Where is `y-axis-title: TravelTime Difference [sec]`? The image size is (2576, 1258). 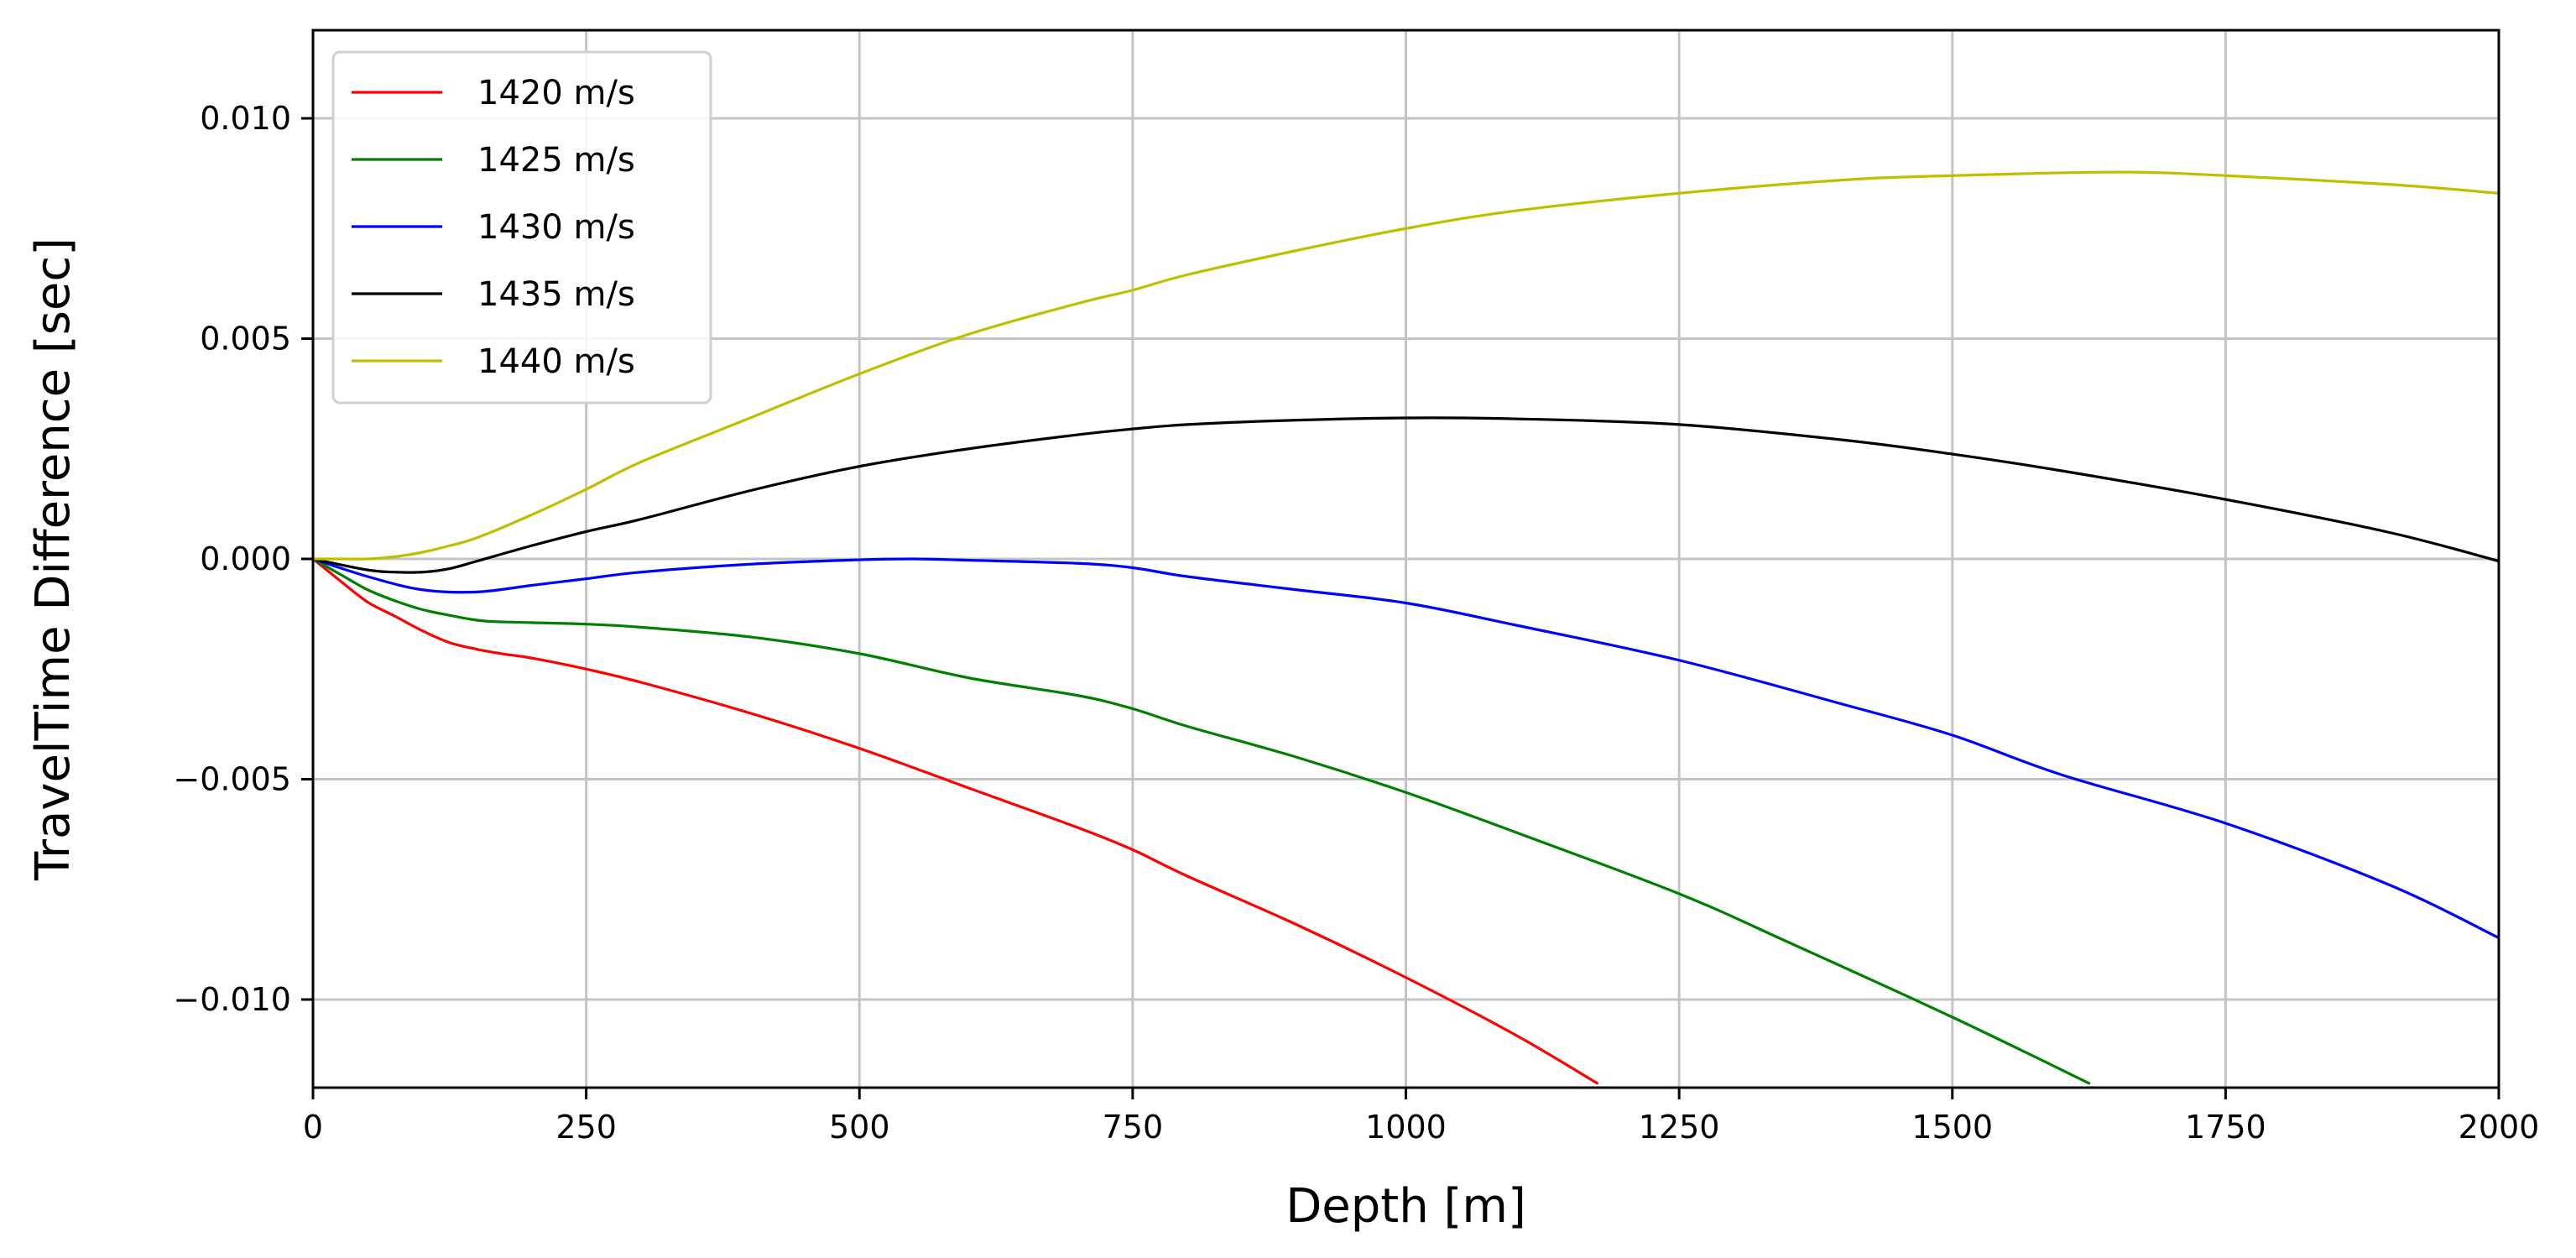
y-axis-title: TravelTime Difference [sec] is located at coordinates (53, 559).